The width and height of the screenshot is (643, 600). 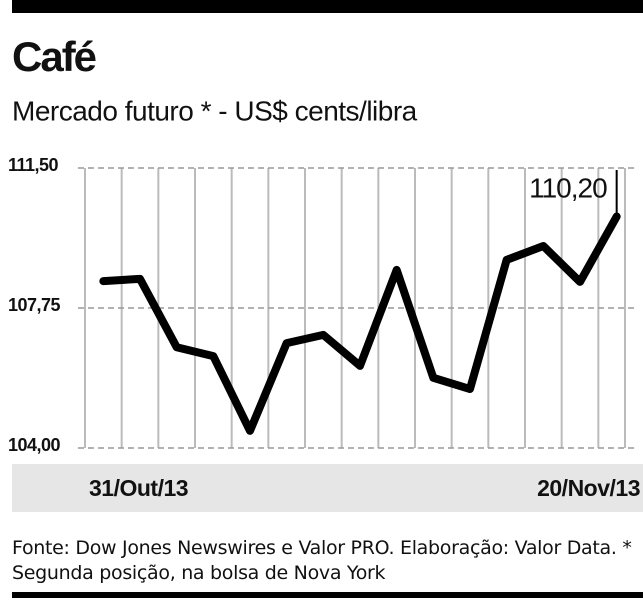 I want to click on y-tick-label: 111,50, so click(x=33, y=165).